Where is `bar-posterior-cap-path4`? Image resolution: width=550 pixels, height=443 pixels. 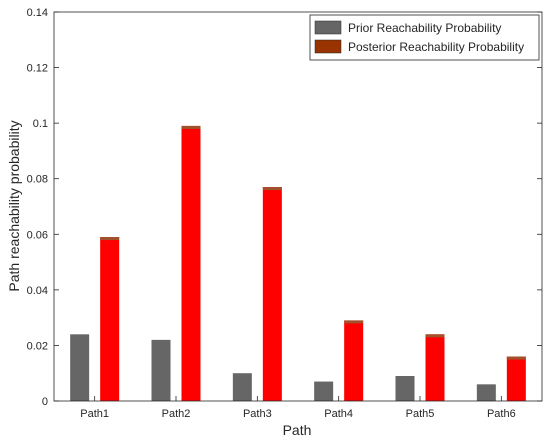 bar-posterior-cap-path4 is located at coordinates (354, 322).